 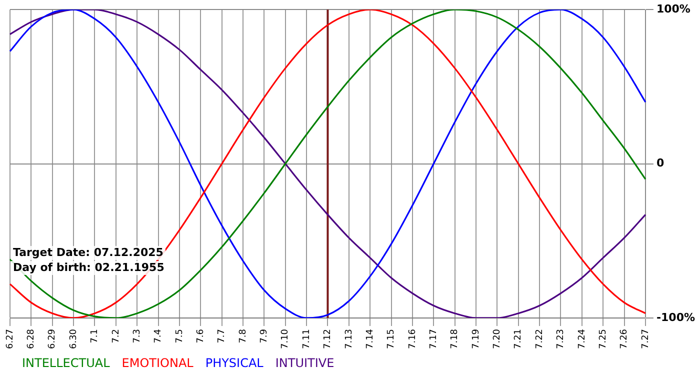 What do you see at coordinates (539, 339) in the screenshot?
I see `x-tick-label: 7.22` at bounding box center [539, 339].